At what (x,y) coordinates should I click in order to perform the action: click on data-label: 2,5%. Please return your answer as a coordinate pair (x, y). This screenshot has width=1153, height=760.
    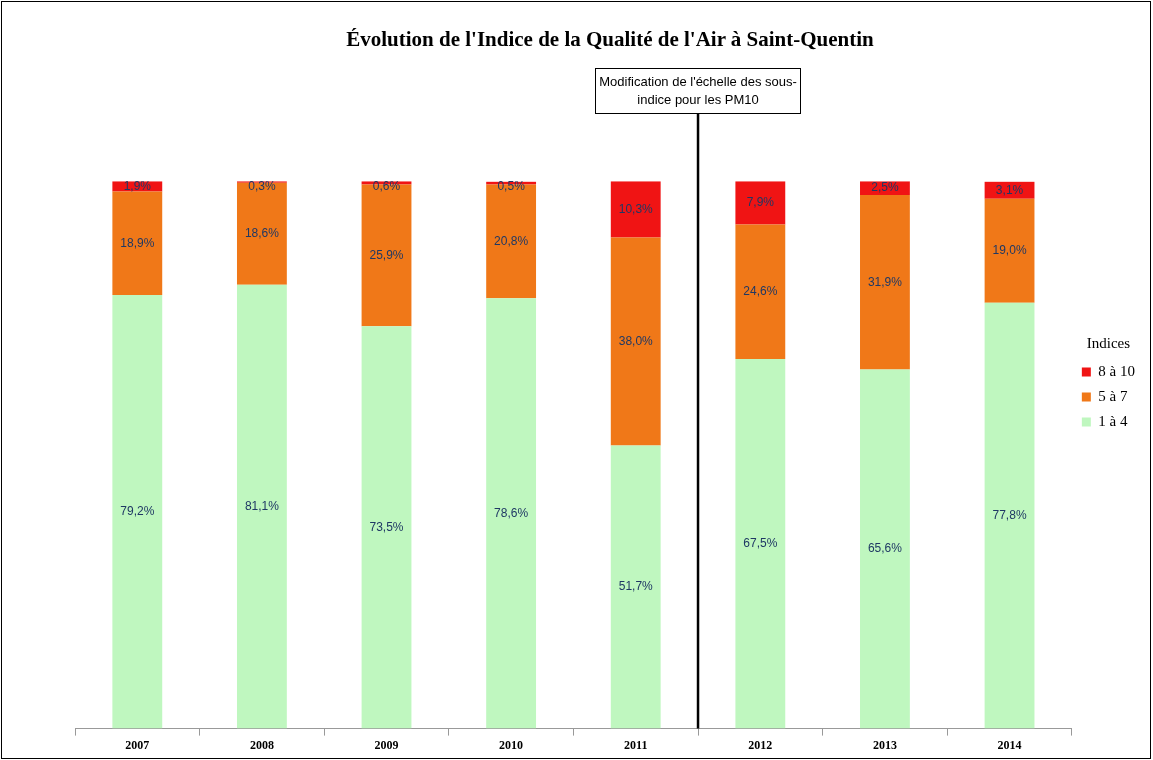
    Looking at the image, I should click on (885, 187).